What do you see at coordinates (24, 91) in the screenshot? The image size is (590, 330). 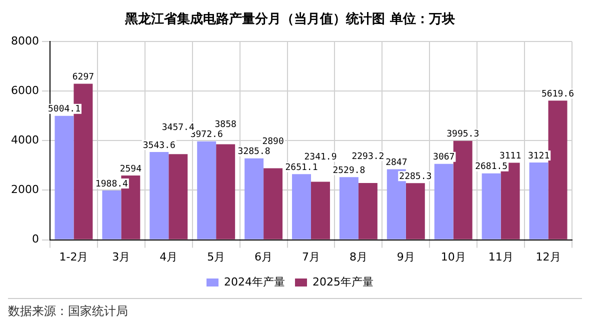 I see `y-tick-label: 6000` at bounding box center [24, 91].